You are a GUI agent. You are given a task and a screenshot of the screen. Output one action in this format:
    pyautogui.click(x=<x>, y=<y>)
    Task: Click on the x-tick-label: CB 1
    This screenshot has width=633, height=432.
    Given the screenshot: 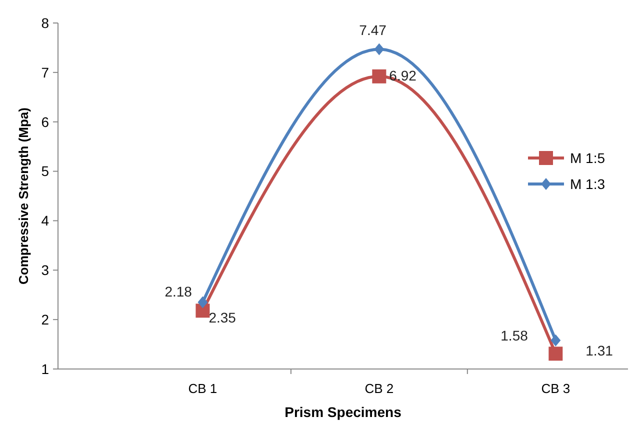 What is the action you would take?
    pyautogui.click(x=203, y=388)
    